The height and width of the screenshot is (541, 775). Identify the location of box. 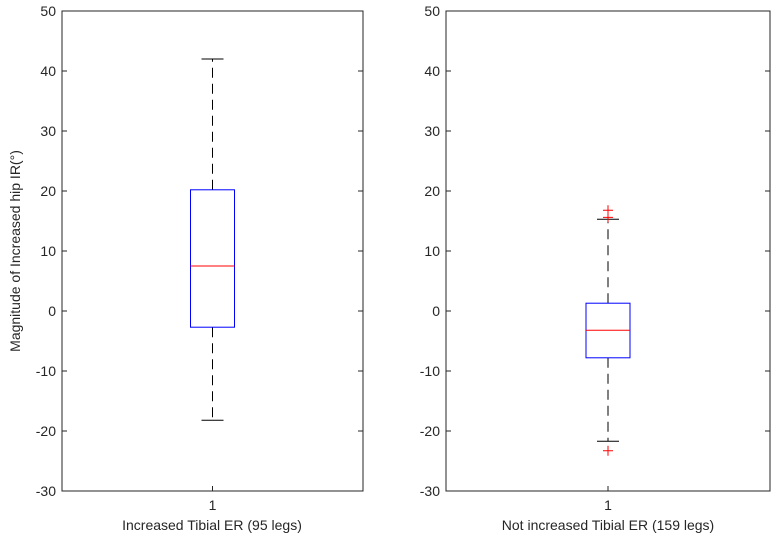
(212, 258).